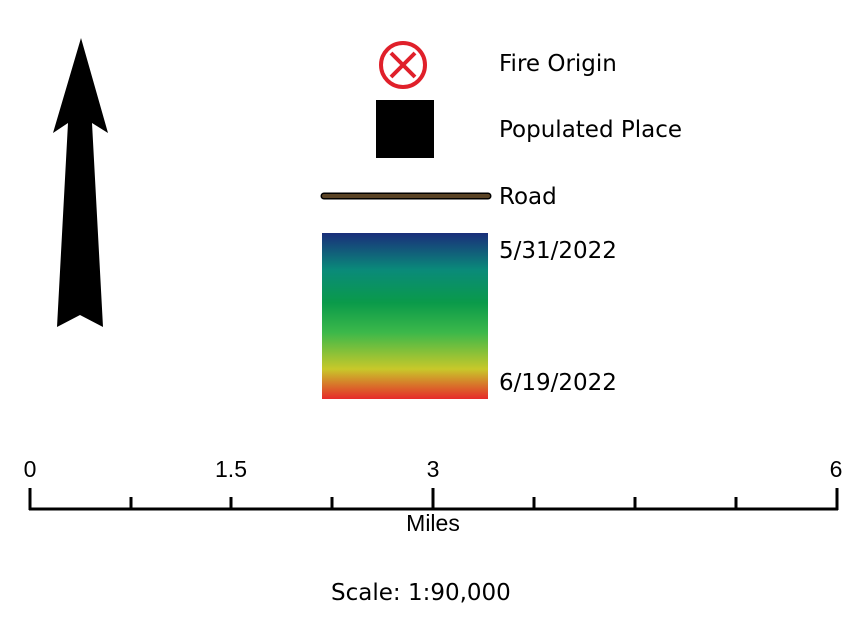  I want to click on populated-place-label: Populated Place, so click(591, 130).